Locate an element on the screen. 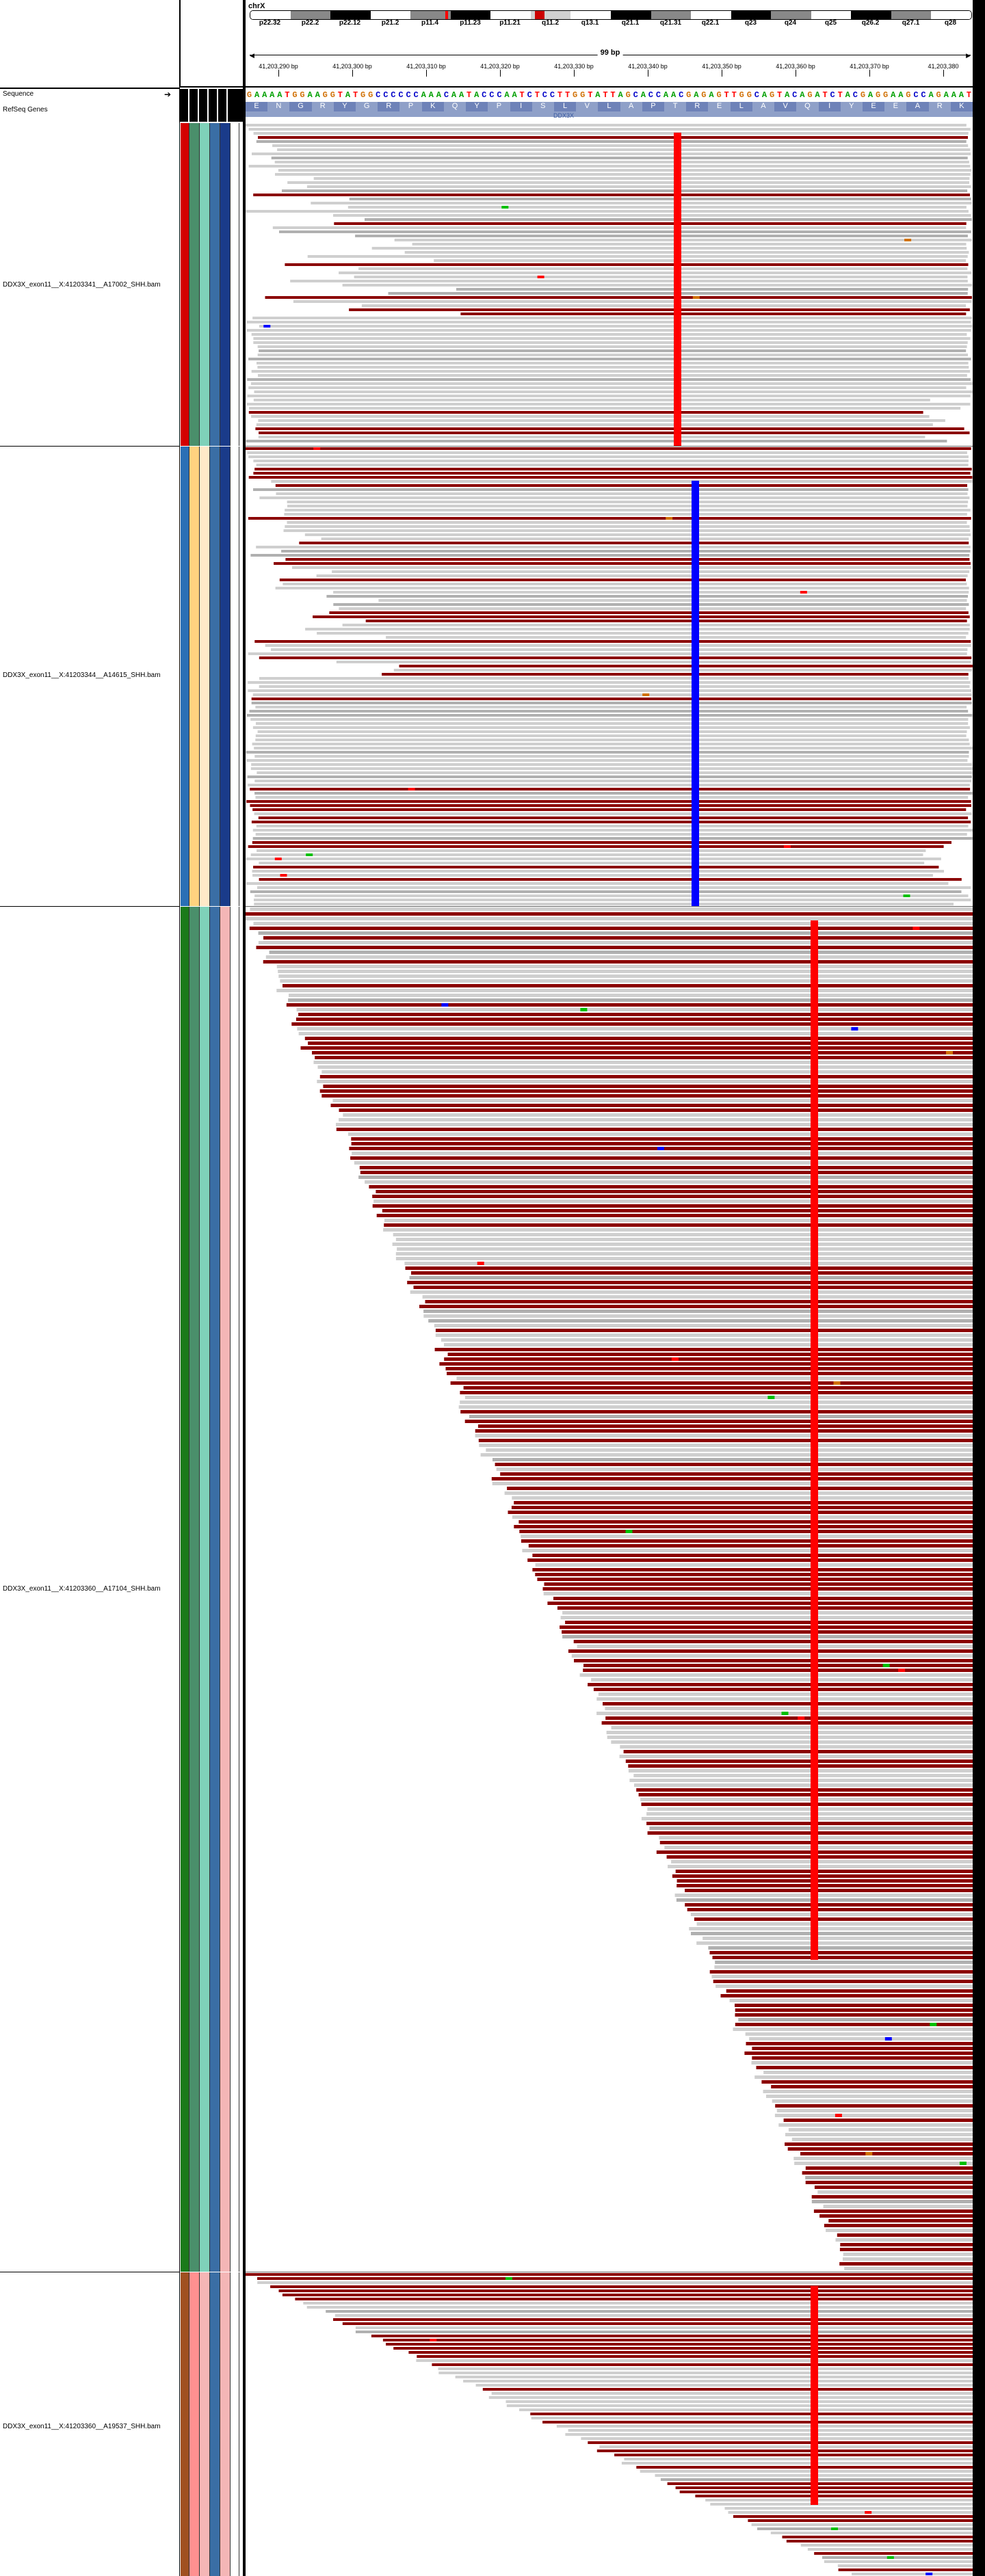 This screenshot has width=985, height=2576. bam-track-label-3: DDX3X_exon11__X:41203360__A17104_SHH.bam is located at coordinates (82, 1589).